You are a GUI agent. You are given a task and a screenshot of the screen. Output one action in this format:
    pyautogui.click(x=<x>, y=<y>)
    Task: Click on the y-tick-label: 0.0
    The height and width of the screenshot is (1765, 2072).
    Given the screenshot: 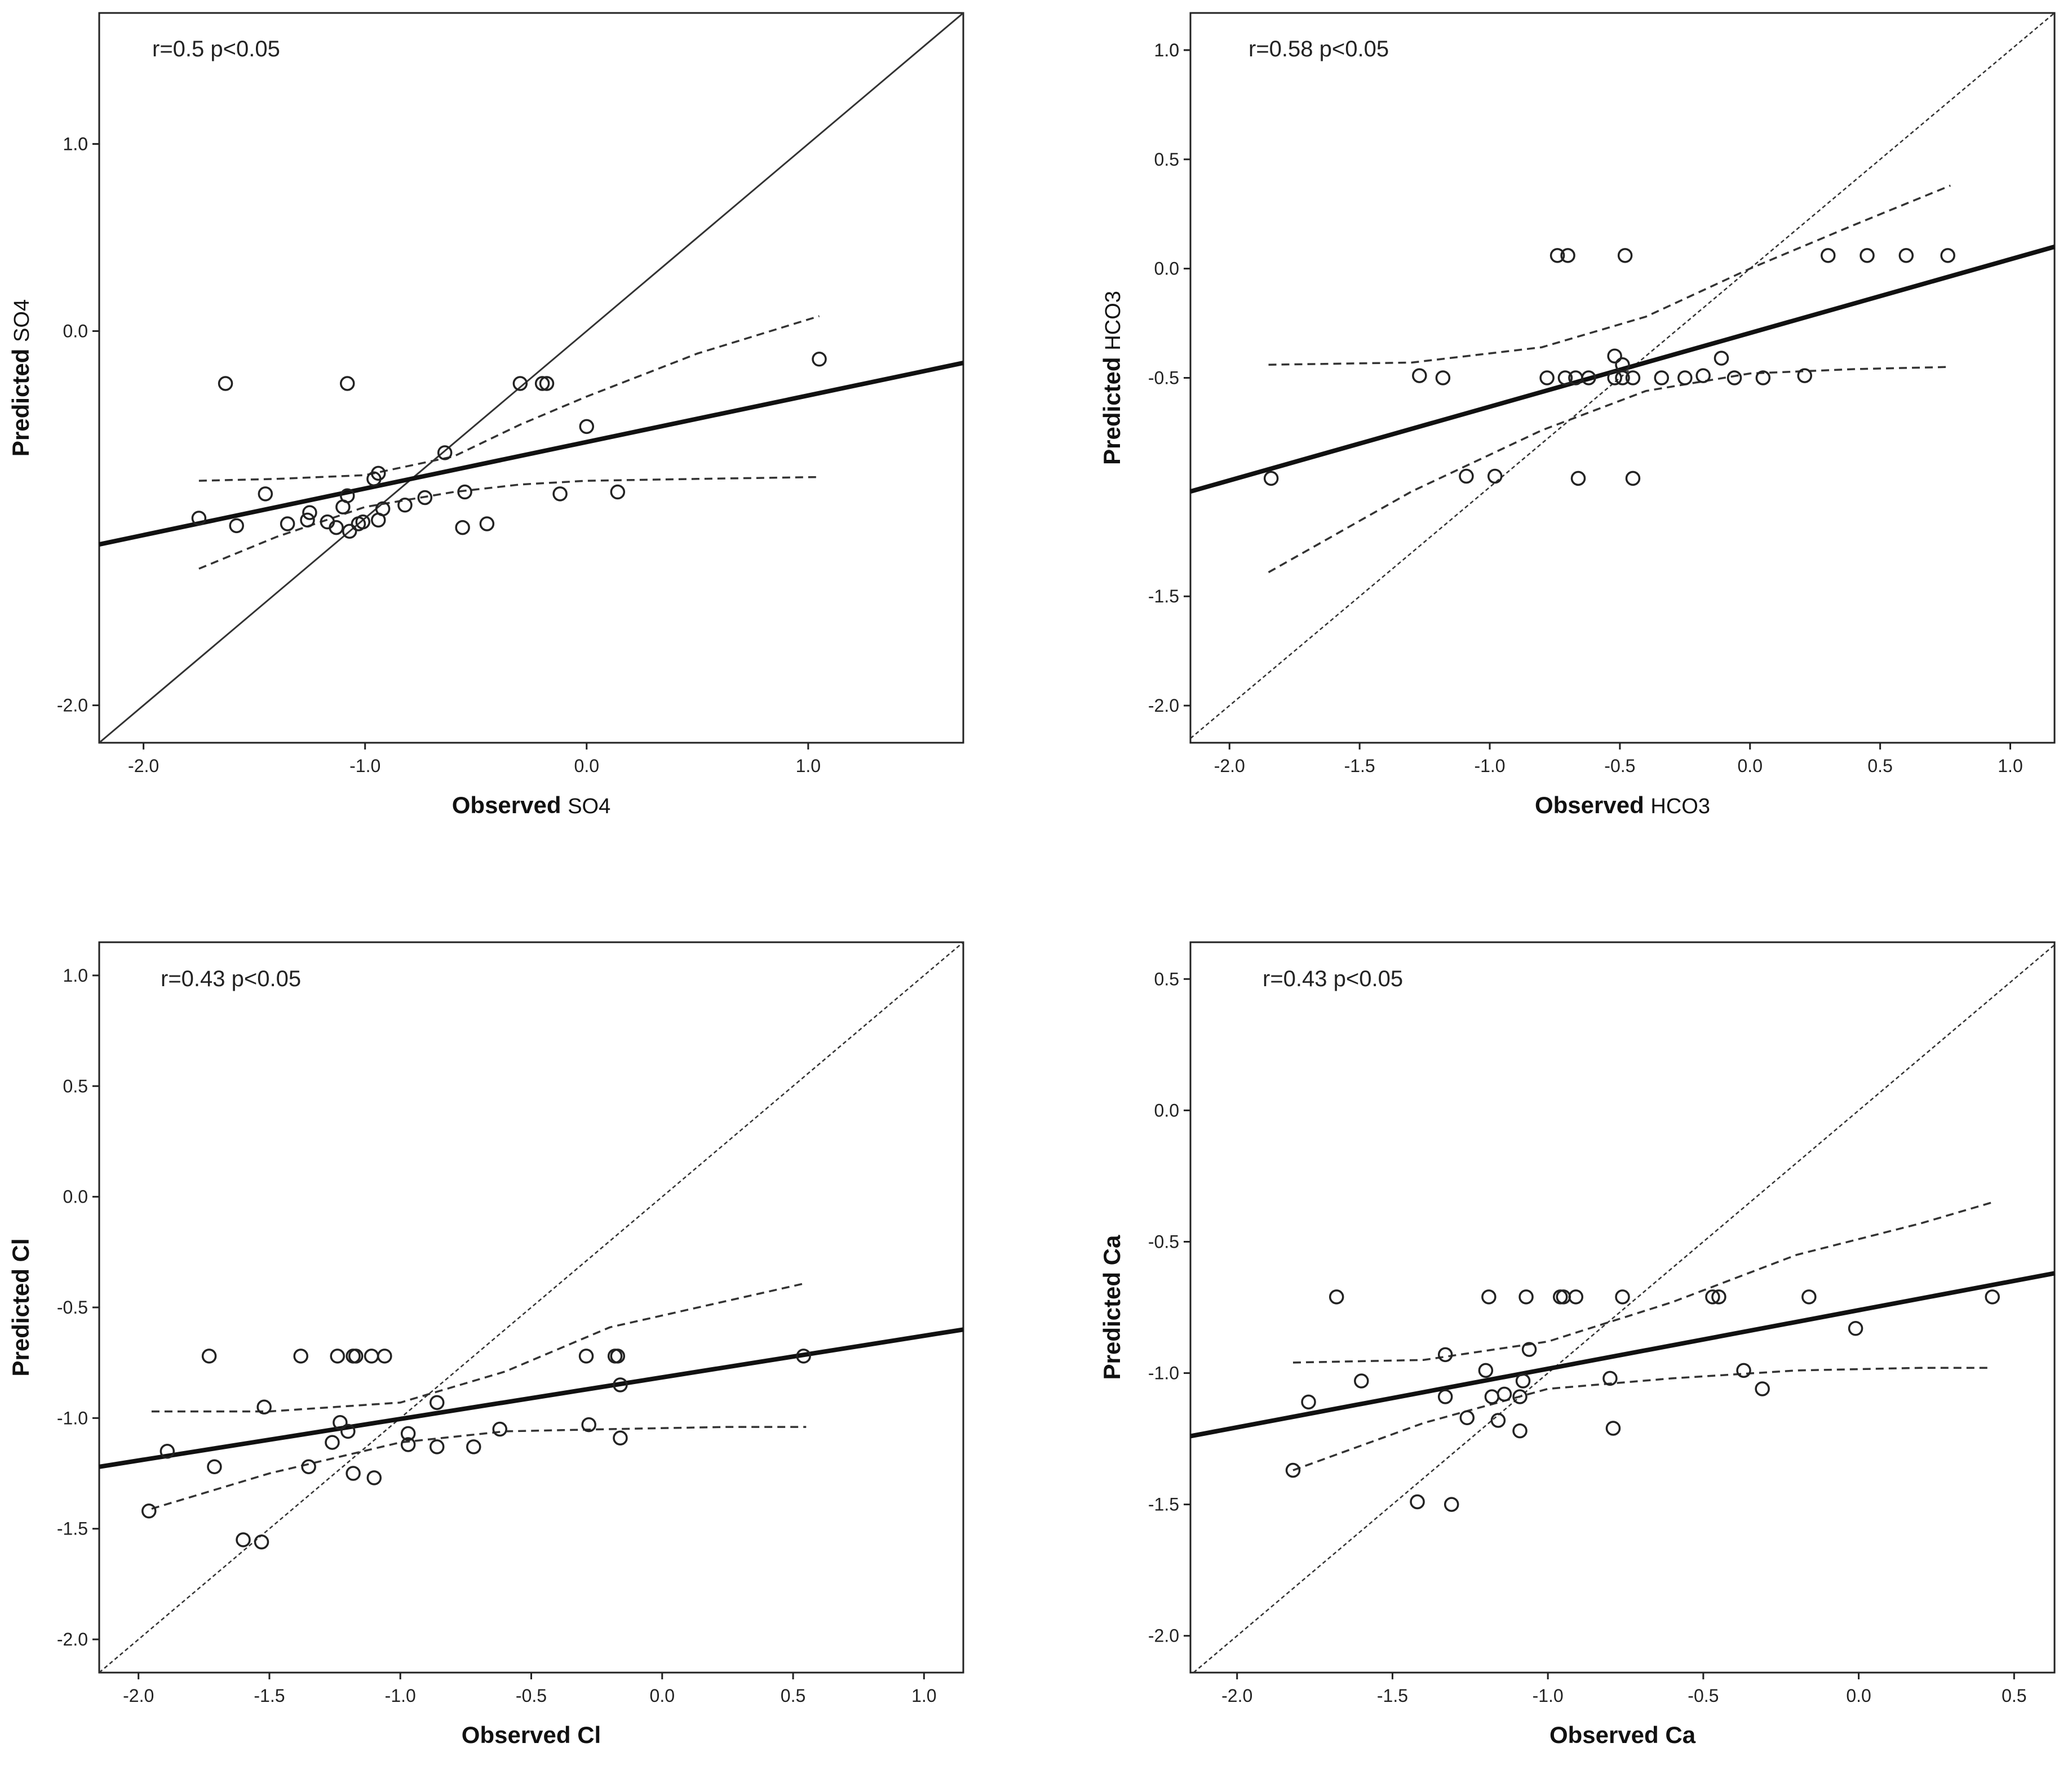 What is the action you would take?
    pyautogui.click(x=1166, y=269)
    